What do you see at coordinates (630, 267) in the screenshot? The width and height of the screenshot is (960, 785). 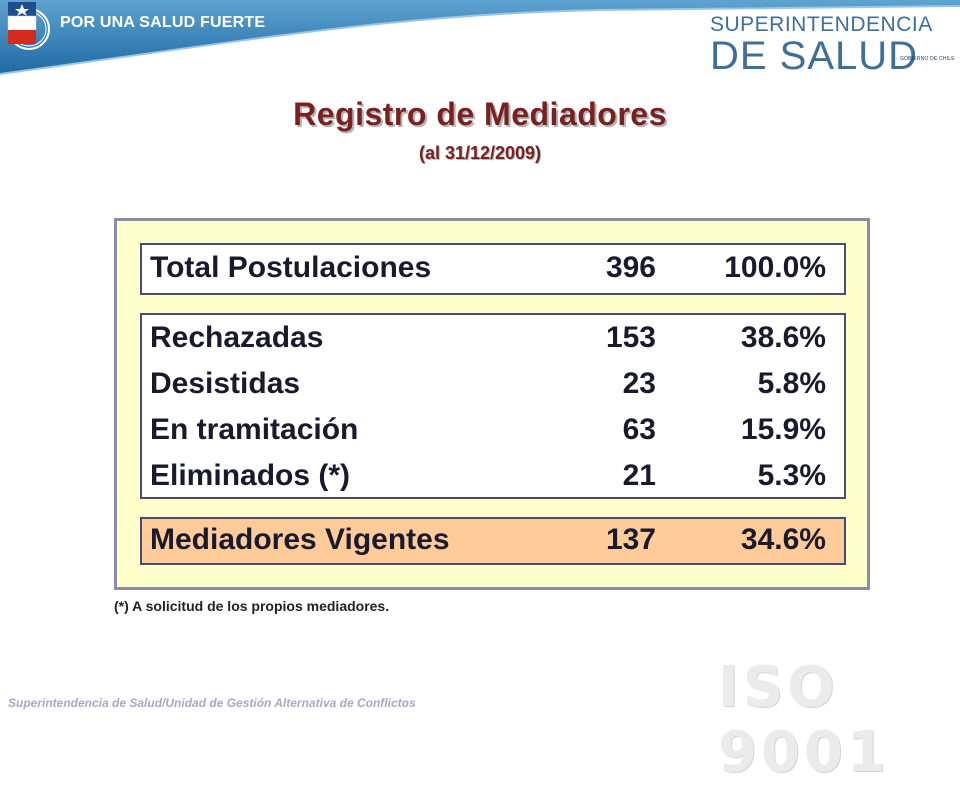 I see `row-count: 396` at bounding box center [630, 267].